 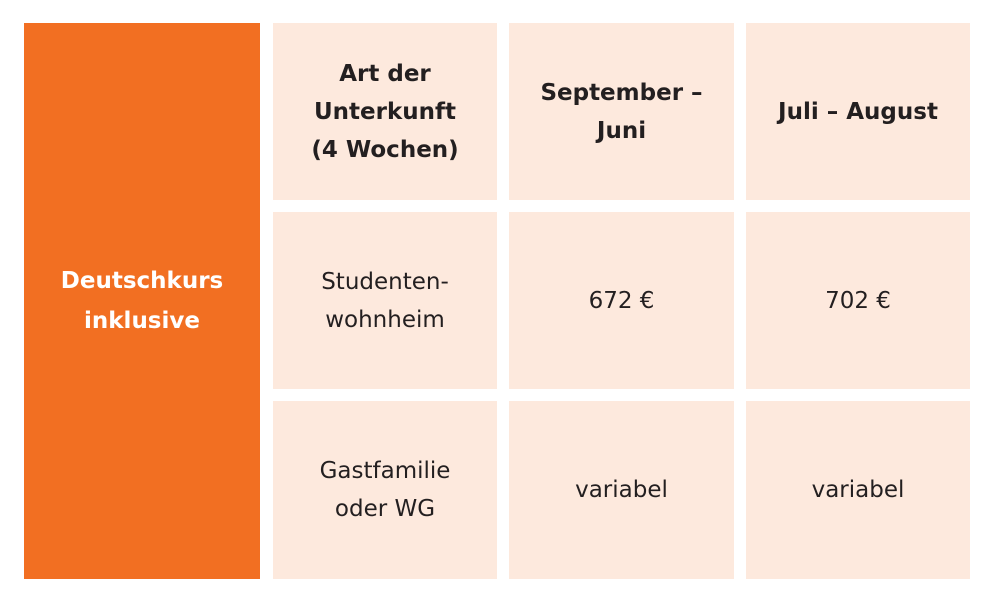 I want to click on header-label: Juli – August, so click(x=858, y=111).